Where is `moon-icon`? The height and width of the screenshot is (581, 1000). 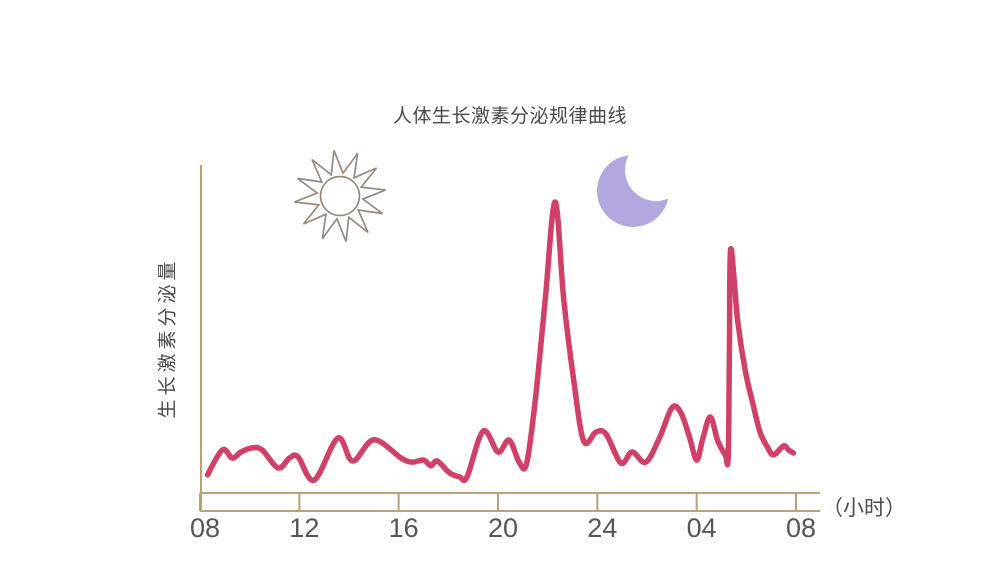
moon-icon is located at coordinates (642, 183).